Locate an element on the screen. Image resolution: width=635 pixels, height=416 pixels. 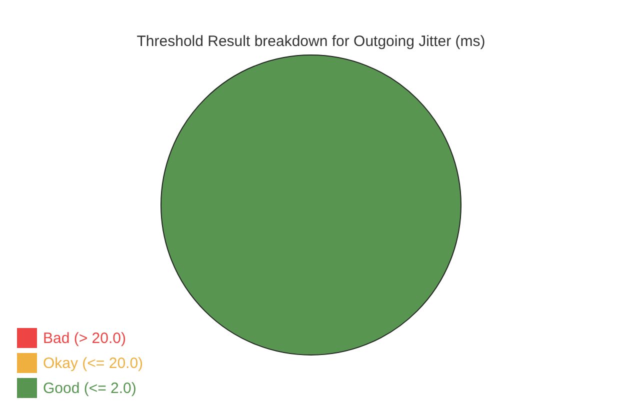
legend-label: Bad (> 20.0) is located at coordinates (84, 338).